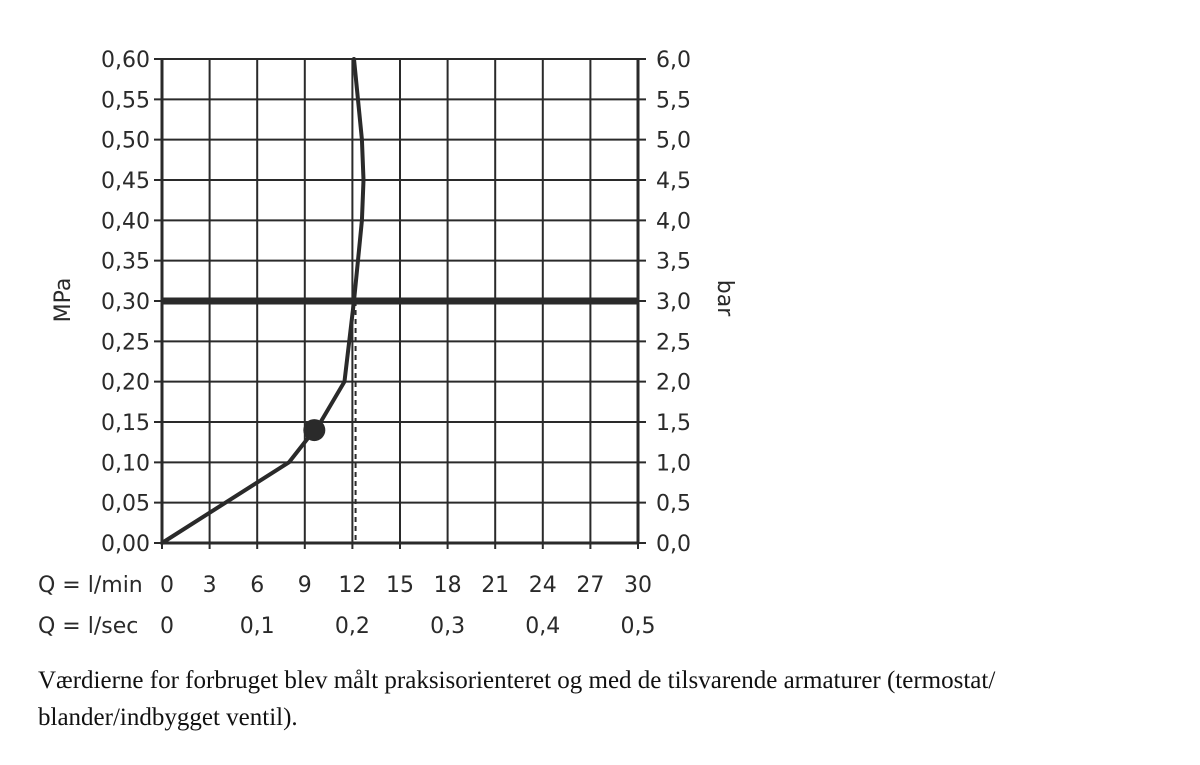 The width and height of the screenshot is (1200, 765). I want to click on left-tick-label: 0,45, so click(125, 181).